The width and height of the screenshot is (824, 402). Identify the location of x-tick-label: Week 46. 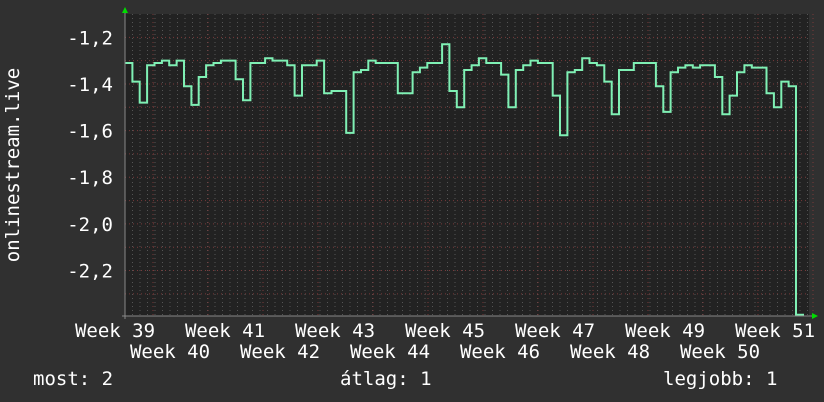
(500, 352).